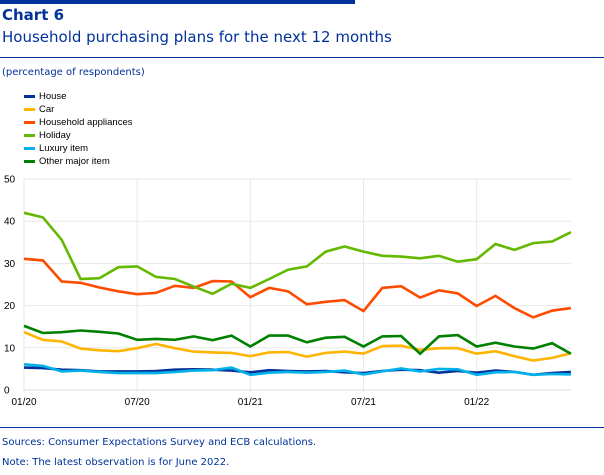 The image size is (604, 475). What do you see at coordinates (55, 135) in the screenshot?
I see `legend-label: Holiday` at bounding box center [55, 135].